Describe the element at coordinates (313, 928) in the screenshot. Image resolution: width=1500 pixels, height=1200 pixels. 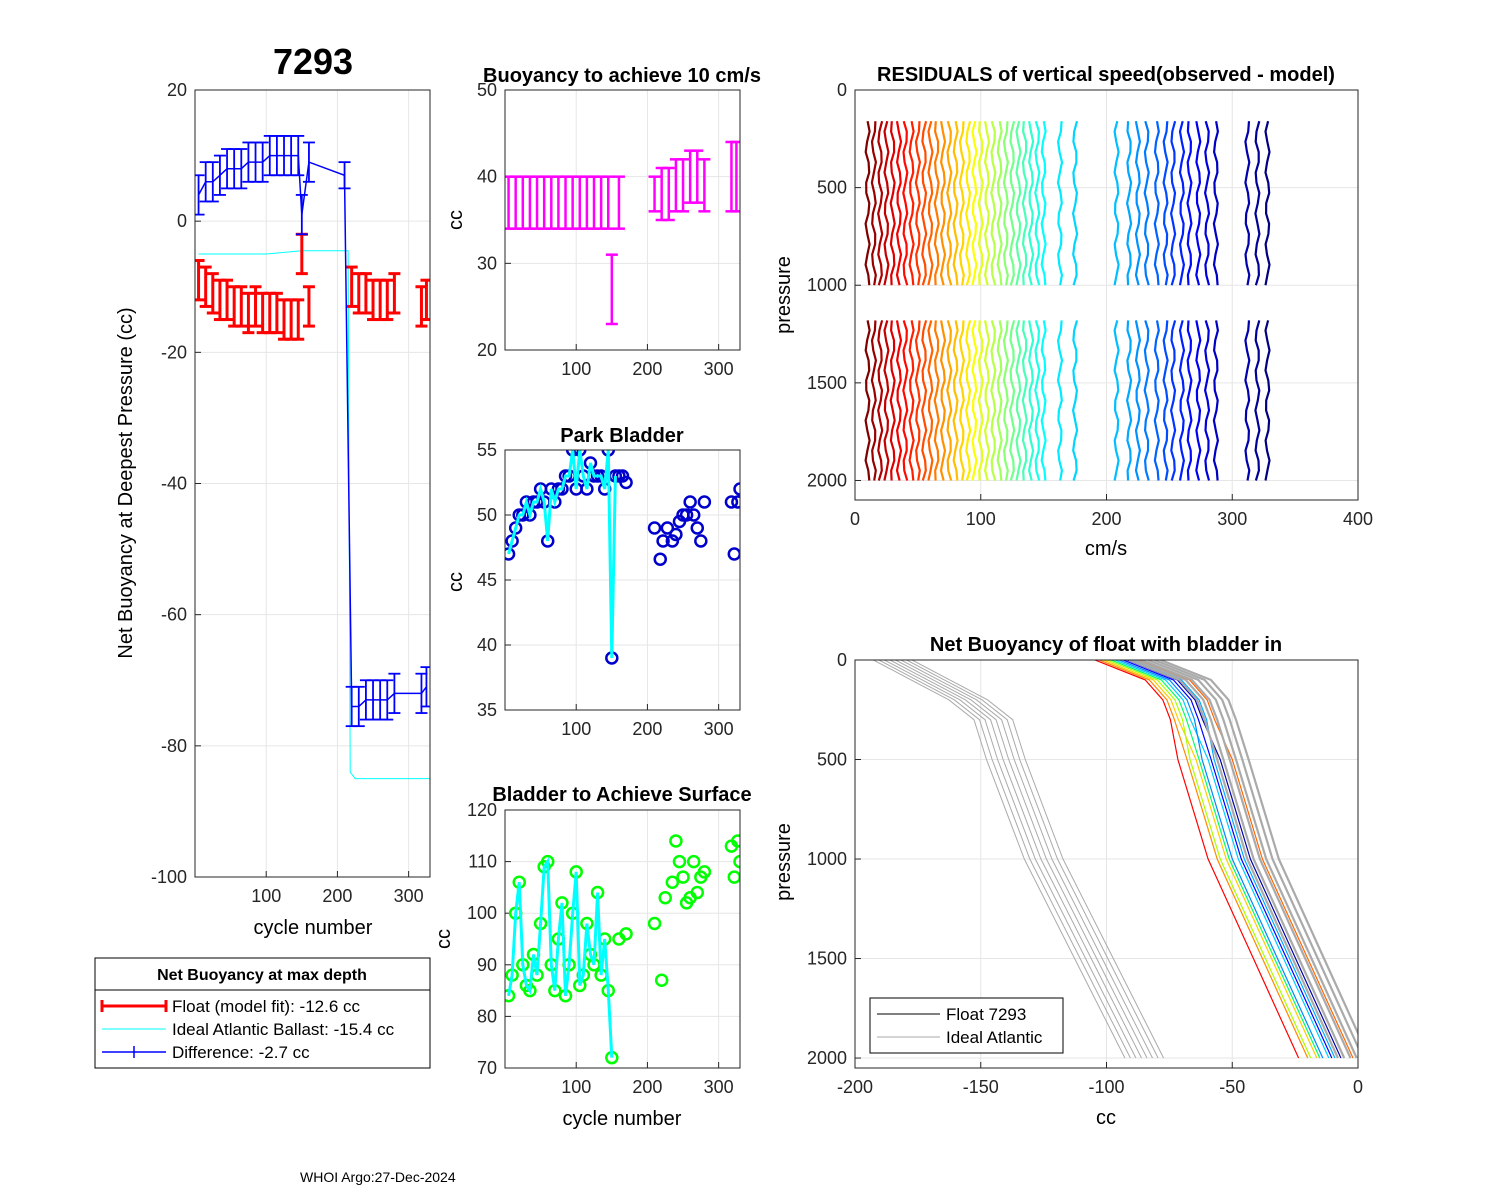
I see `x-axis-label: cycle number` at that location.